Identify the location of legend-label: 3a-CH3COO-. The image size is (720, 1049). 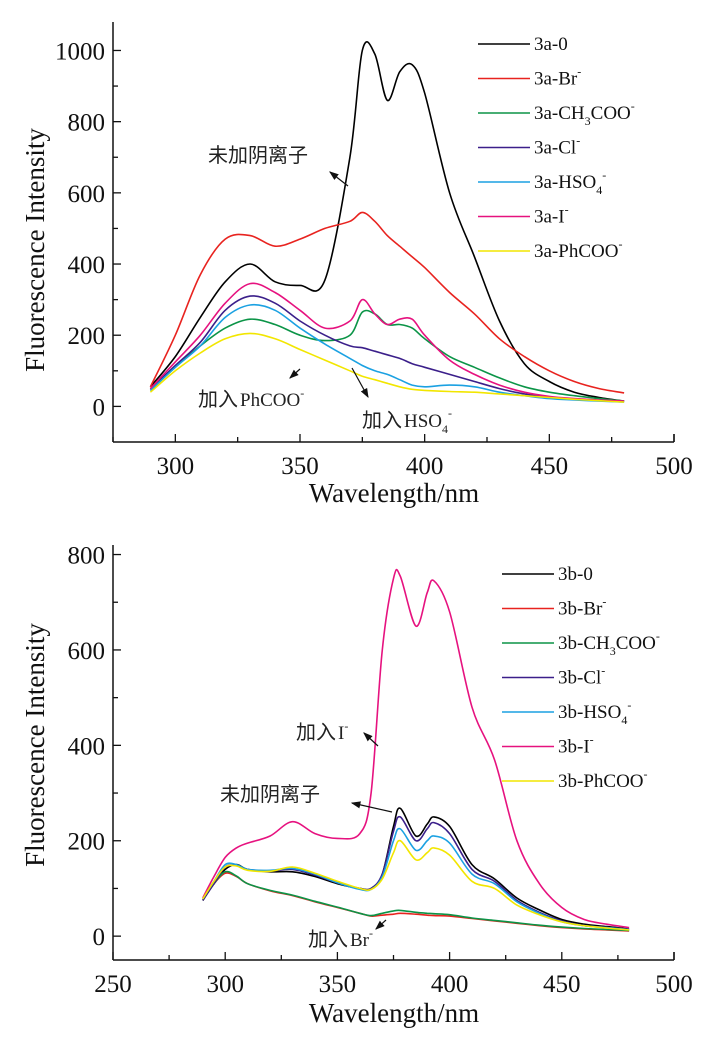
(584, 113).